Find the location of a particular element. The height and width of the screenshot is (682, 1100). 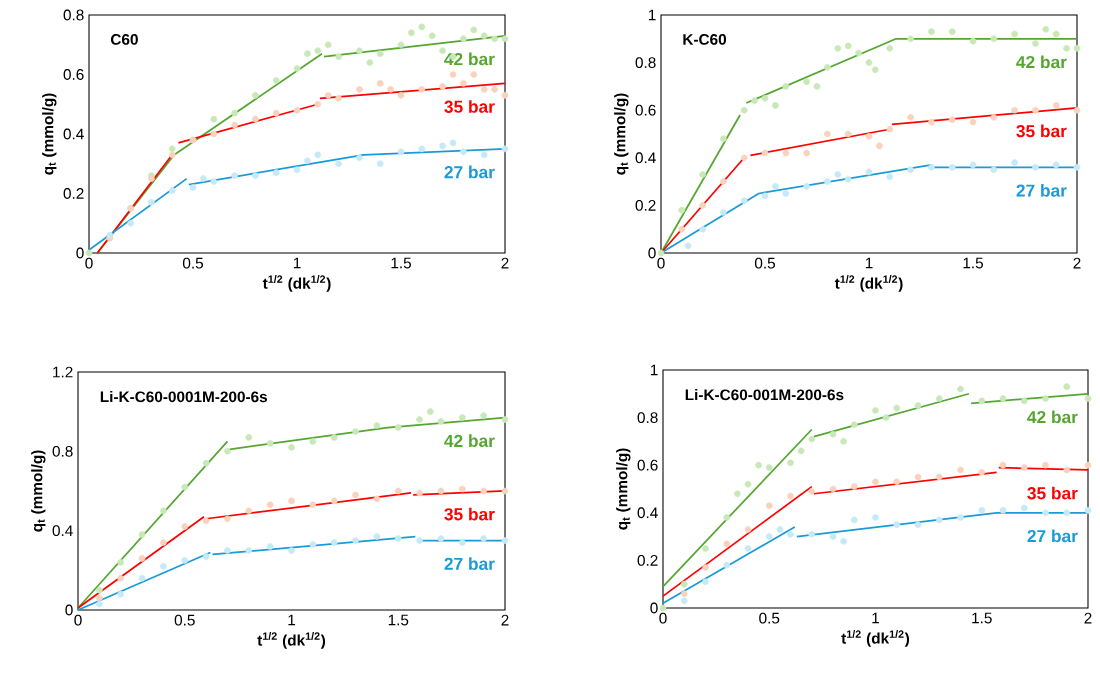

text: K-C60 is located at coordinates (705, 39).